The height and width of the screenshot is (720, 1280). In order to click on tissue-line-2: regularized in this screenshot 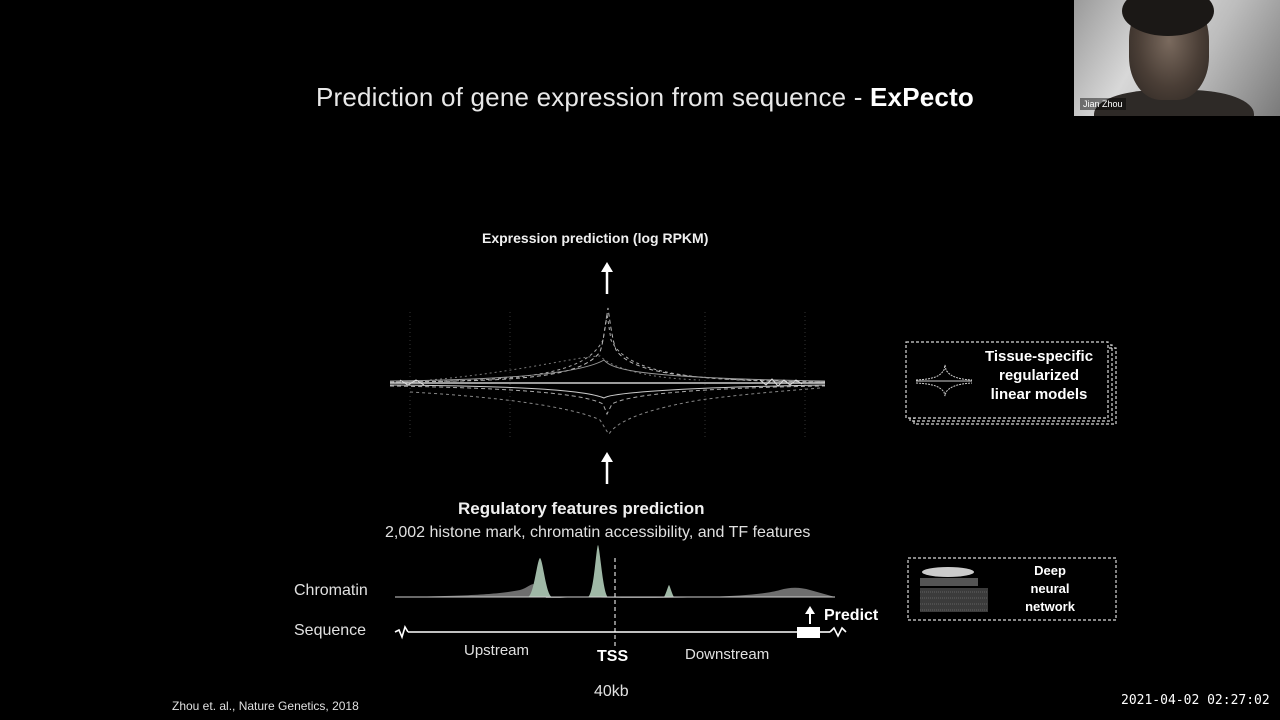, I will do `click(1039, 375)`.